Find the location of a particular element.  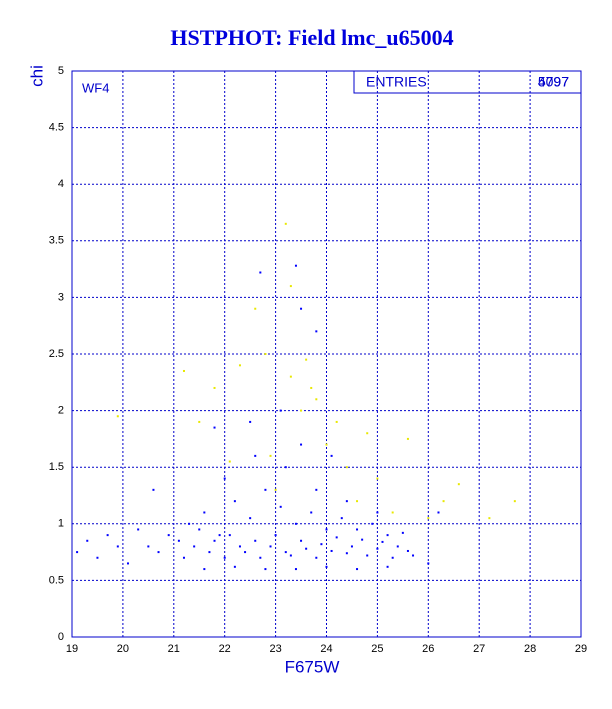

y-tick-label: 2.5 is located at coordinates (56, 354).